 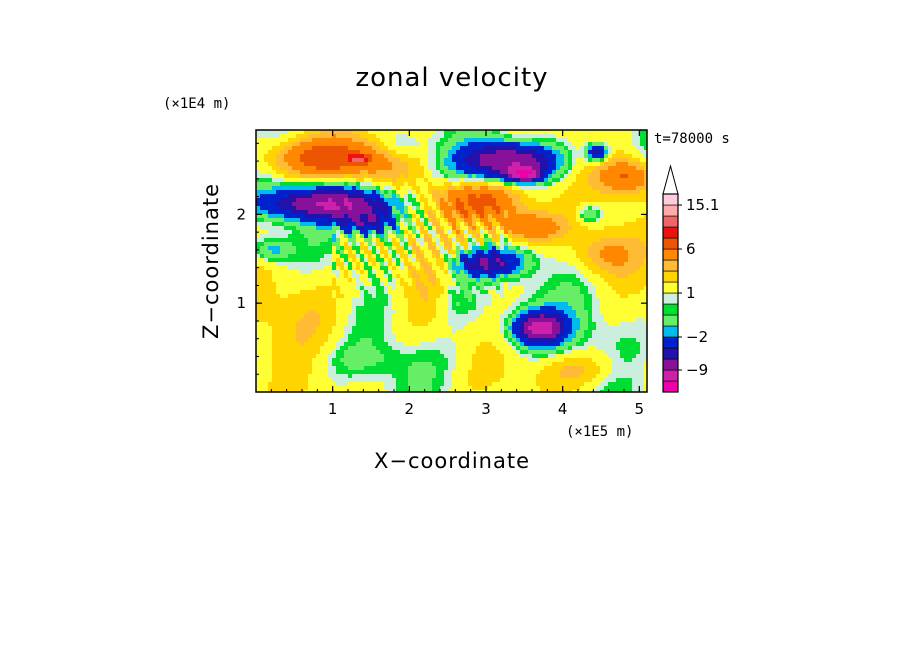 I want to click on colorbar-tick-label: −2, so click(x=697, y=337).